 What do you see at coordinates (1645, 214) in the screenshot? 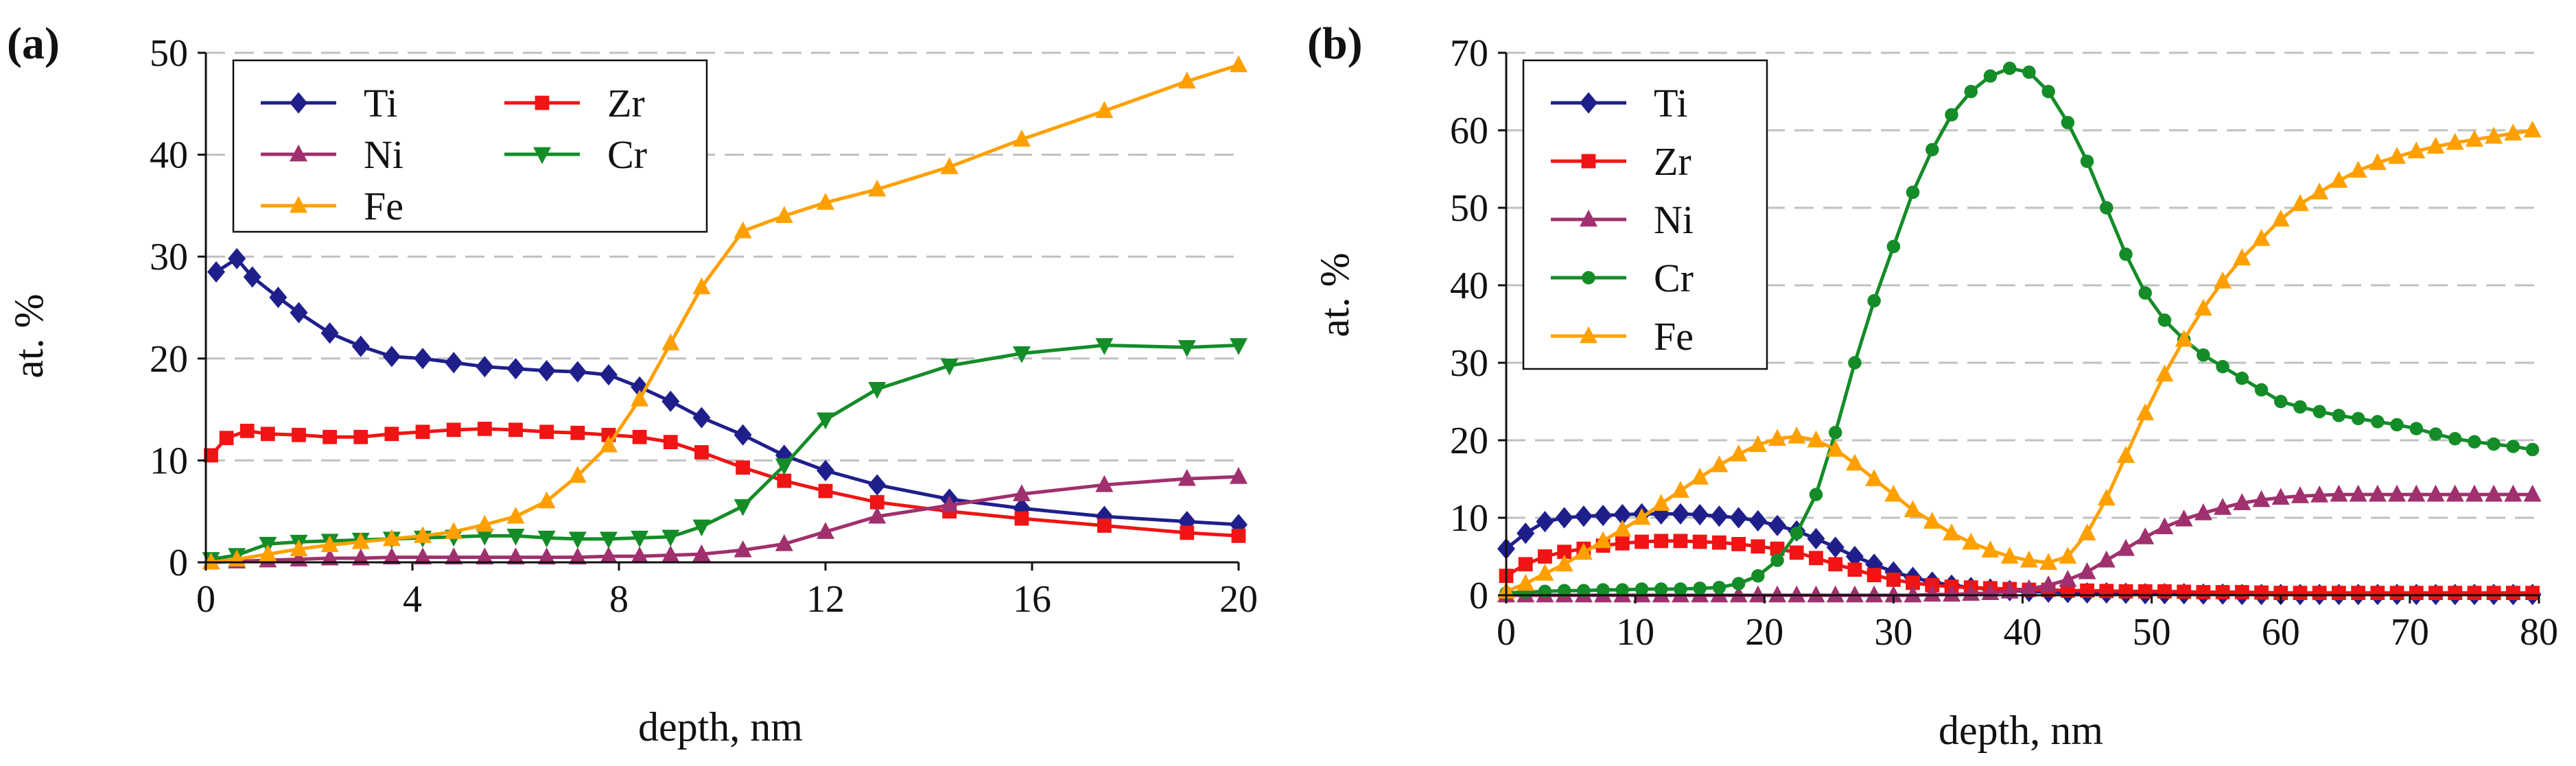
I see `legend-box` at bounding box center [1645, 214].